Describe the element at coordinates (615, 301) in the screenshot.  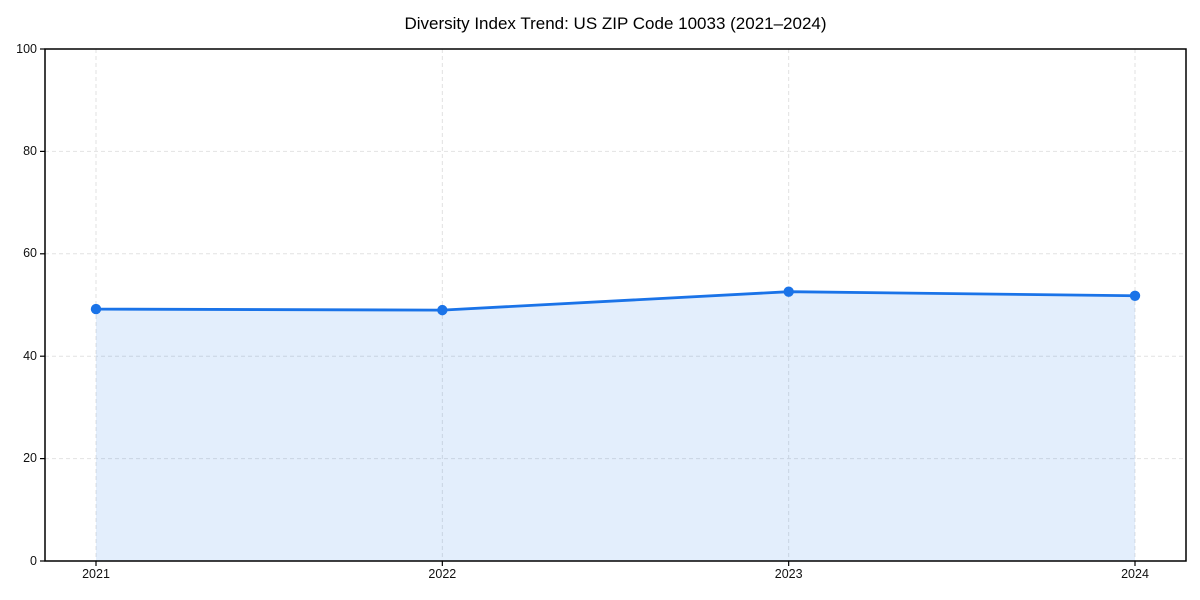
I see `trend-line` at that location.